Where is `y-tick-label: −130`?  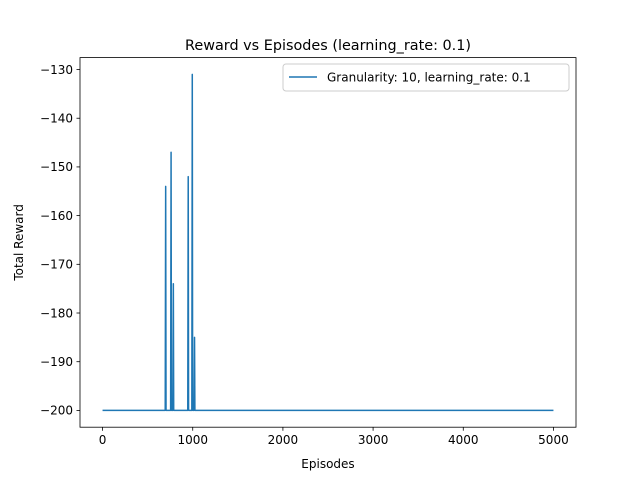
y-tick-label: −130 is located at coordinates (56, 70).